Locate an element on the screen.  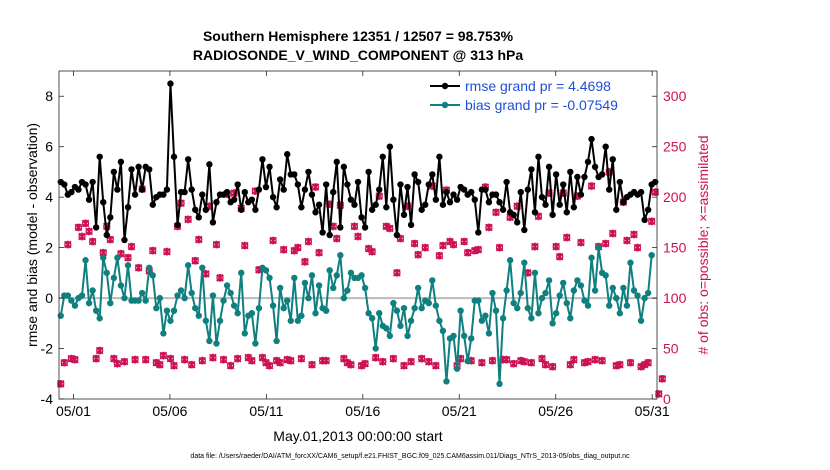
x-tick-label: 05/01 is located at coordinates (73, 411).